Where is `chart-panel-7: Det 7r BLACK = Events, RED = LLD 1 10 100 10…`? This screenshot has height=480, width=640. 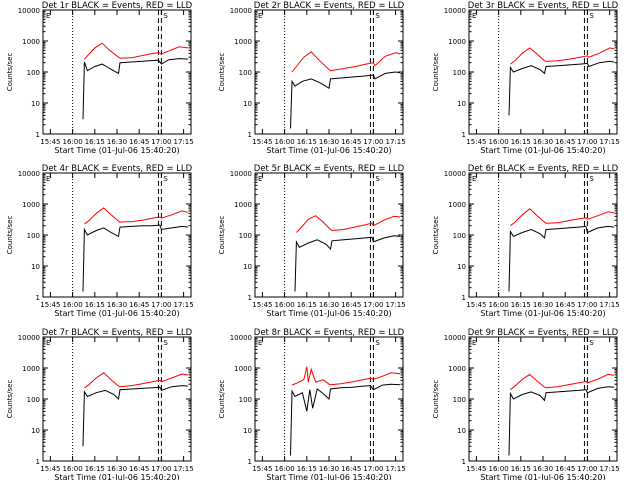 chart-panel-7: Det 7r BLACK = Events, RED = LLD 1 10 100 10… is located at coordinates (100, 404).